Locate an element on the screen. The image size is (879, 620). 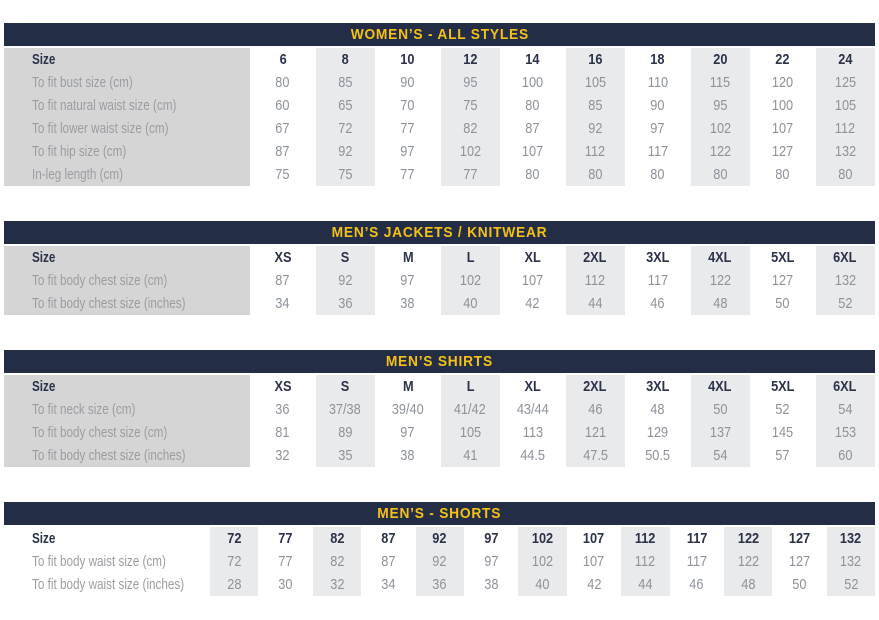
row-label: To fit hip size (cm) is located at coordinates (127, 151).